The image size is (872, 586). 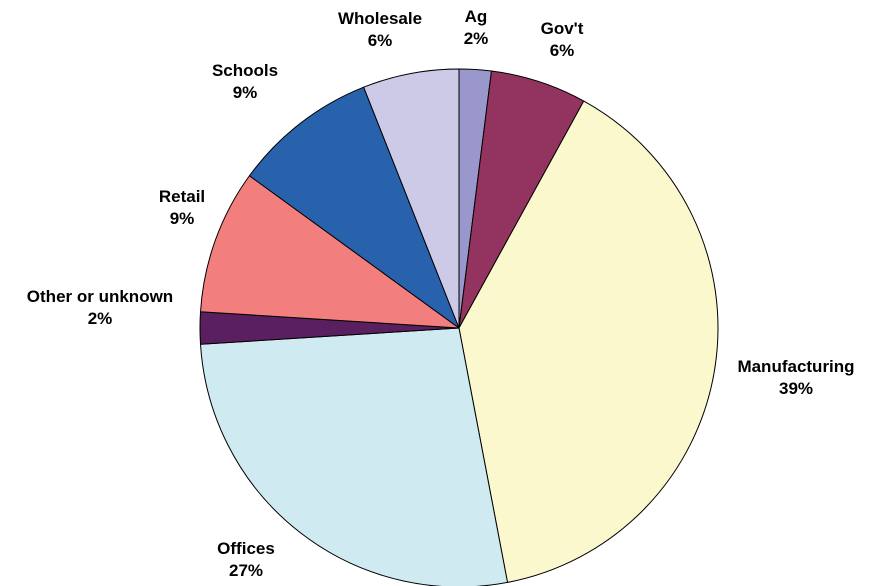 What do you see at coordinates (795, 366) in the screenshot?
I see `slice-label: Manufacturing` at bounding box center [795, 366].